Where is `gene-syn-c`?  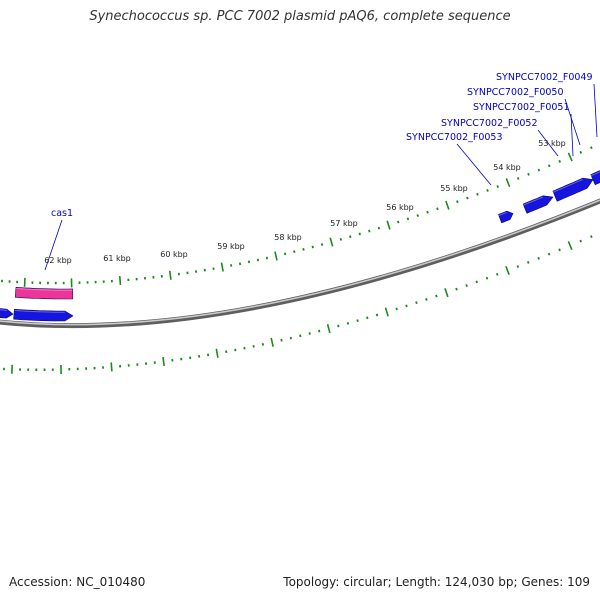 gene-syn-c is located at coordinates (595, 177).